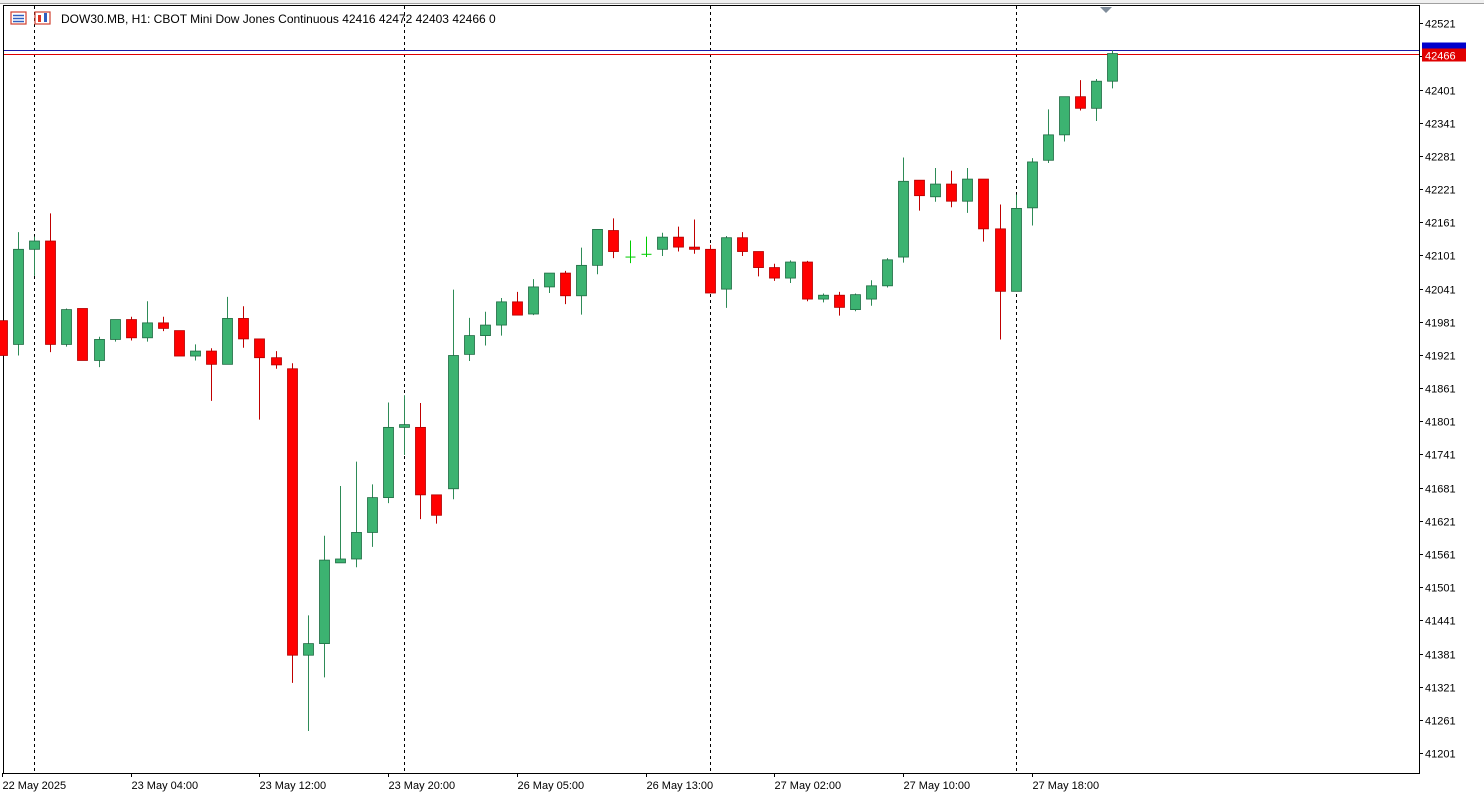 This screenshot has width=1484, height=796. Describe the element at coordinates (1440, 490) in the screenshot. I see `price-tick-label: 41681` at that location.